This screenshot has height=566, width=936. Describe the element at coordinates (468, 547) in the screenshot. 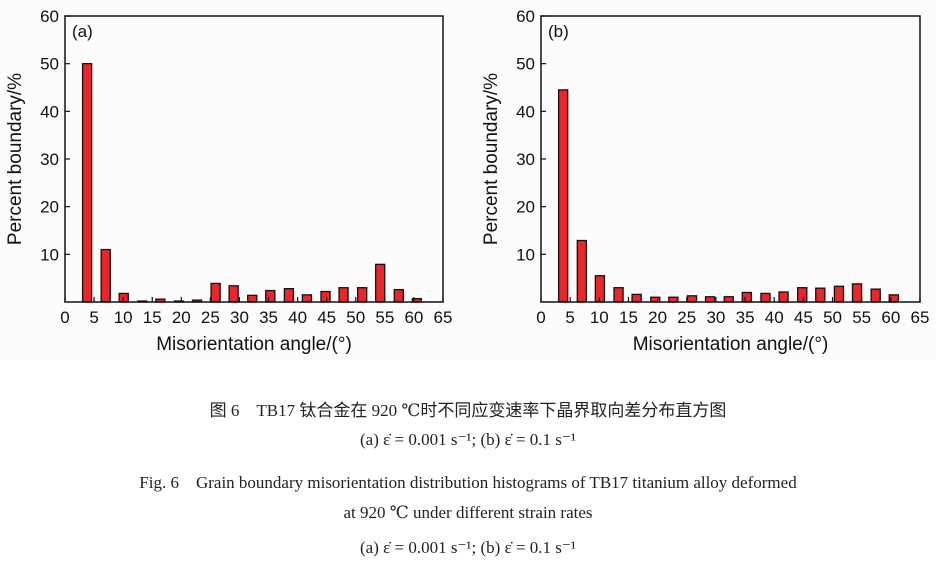

I see `caption-en-sub: (a) ε̇ = 0.001 s⁻¹; (b) ε̇ = 0.1 s⁻¹` at that location.